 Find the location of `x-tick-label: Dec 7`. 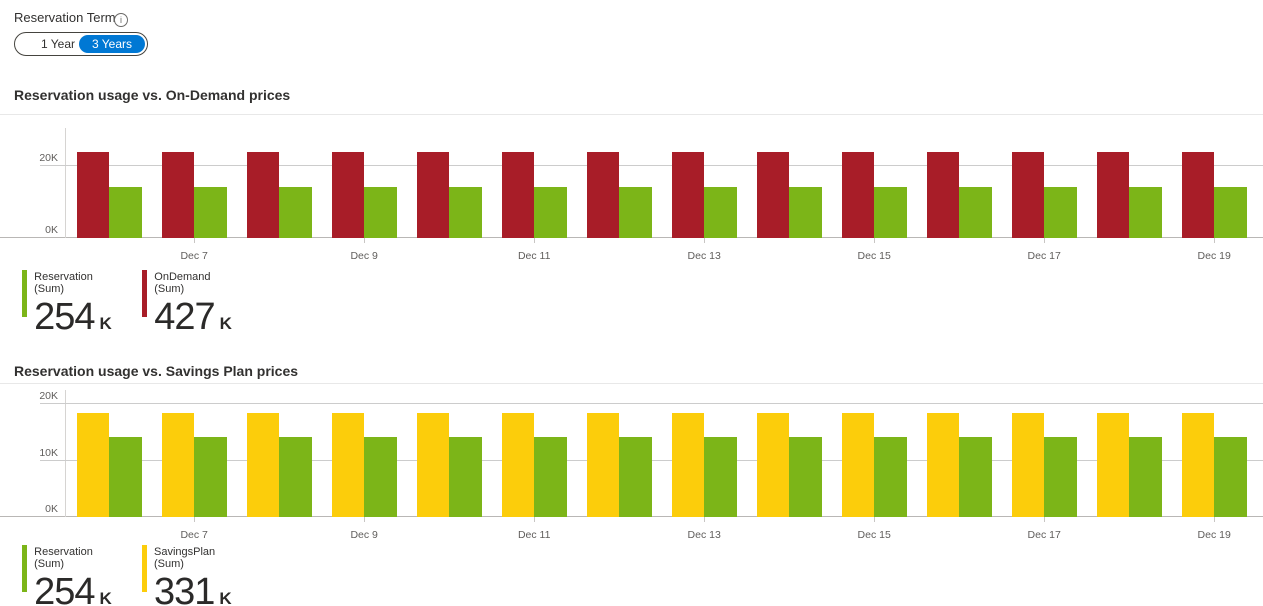

x-tick-label: Dec 7 is located at coordinates (194, 256).